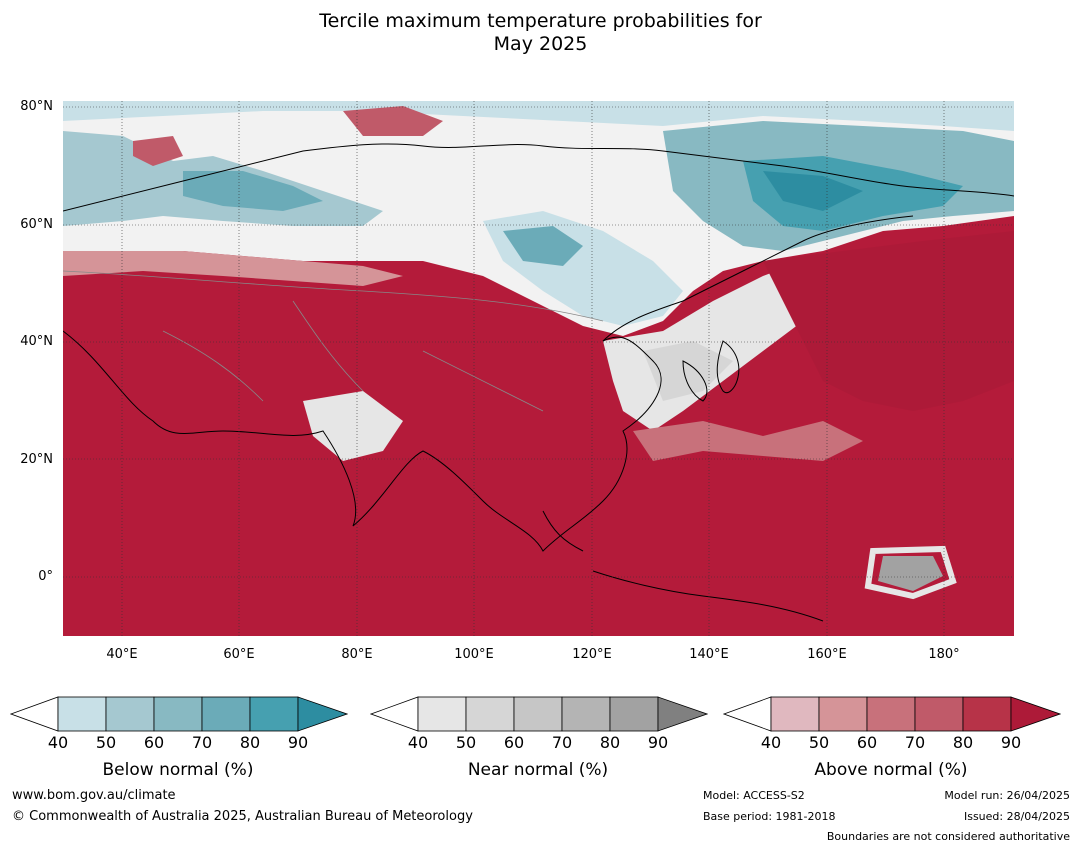  I want to click on lon-label-80e: 80°E, so click(357, 654).